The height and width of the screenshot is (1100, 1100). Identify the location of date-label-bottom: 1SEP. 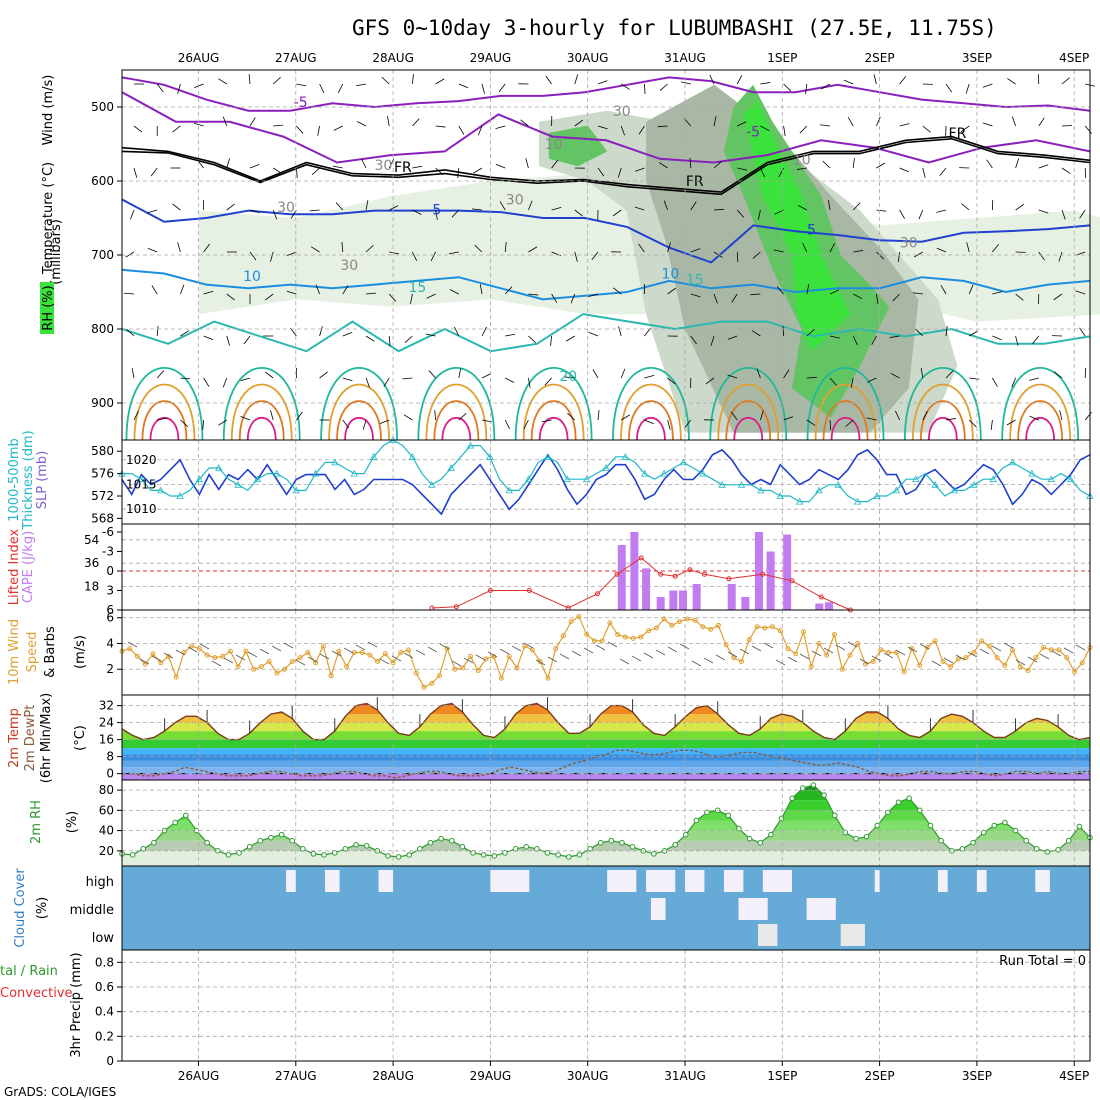
(782, 1076).